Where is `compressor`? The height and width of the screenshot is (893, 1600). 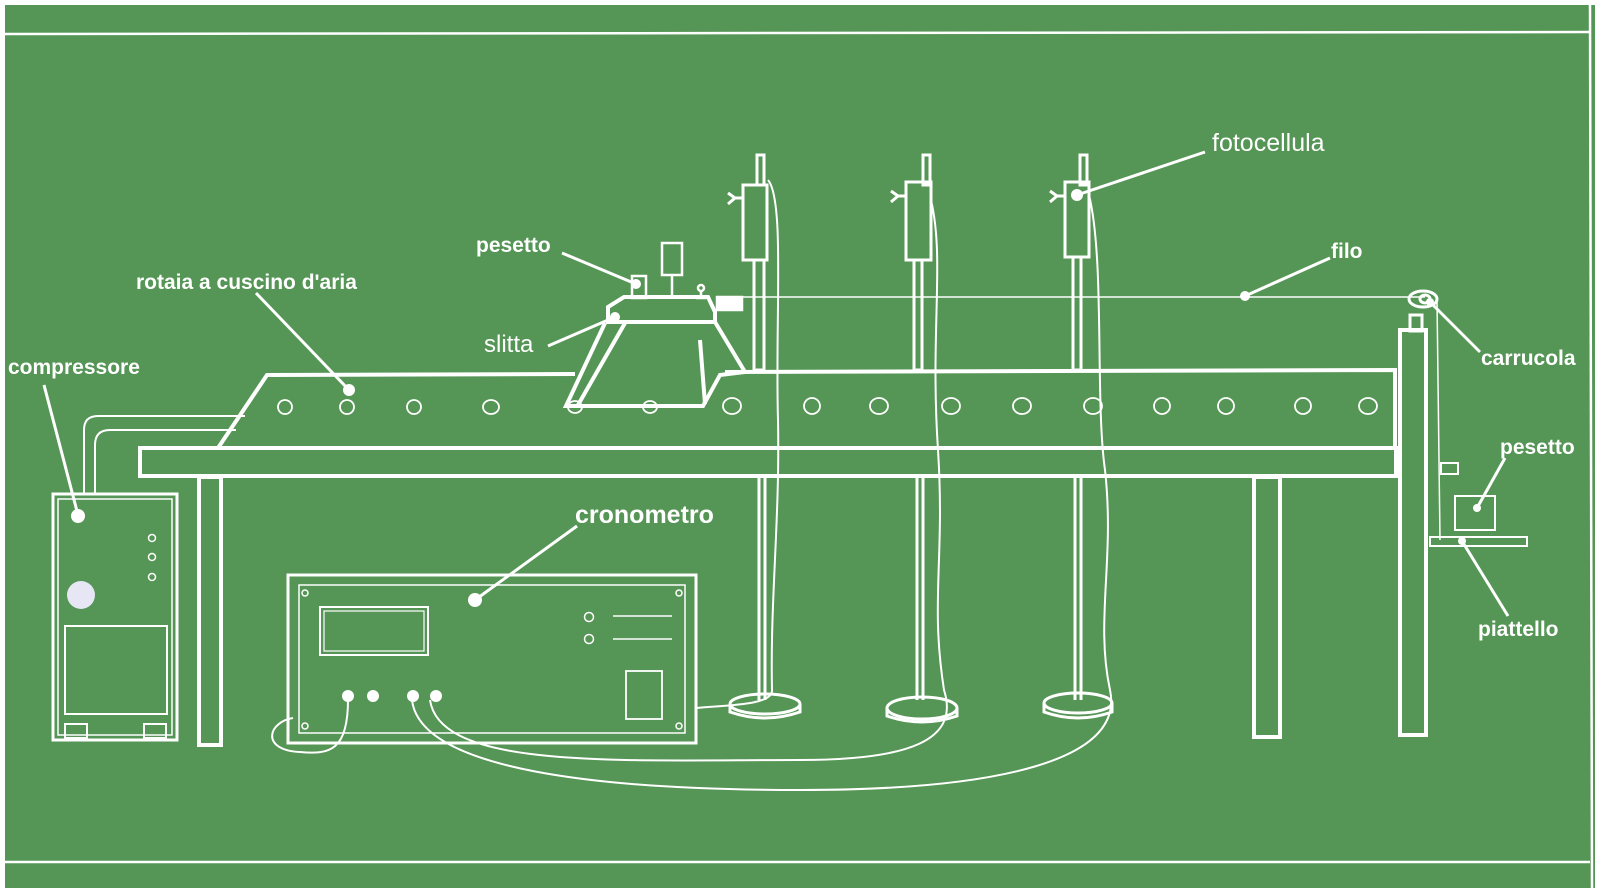
compressor is located at coordinates (115, 617).